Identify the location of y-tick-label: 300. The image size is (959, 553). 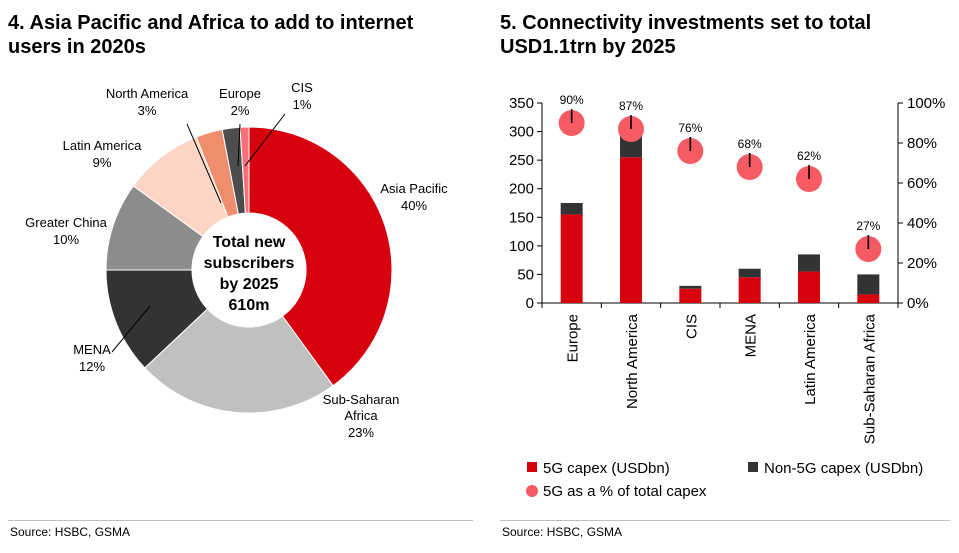
(521, 132).